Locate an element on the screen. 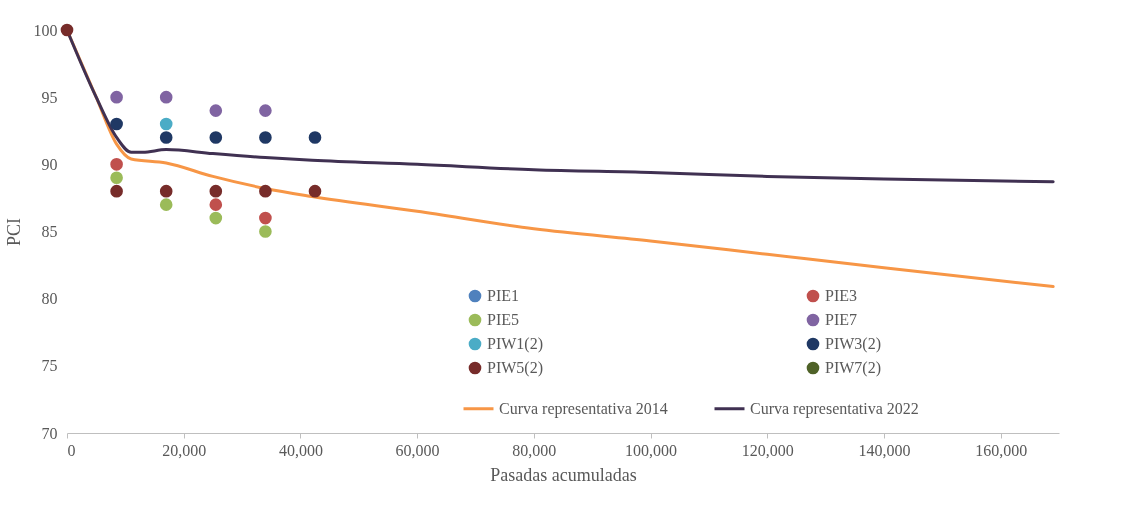  y-tick-label: 80 is located at coordinates (49, 299).